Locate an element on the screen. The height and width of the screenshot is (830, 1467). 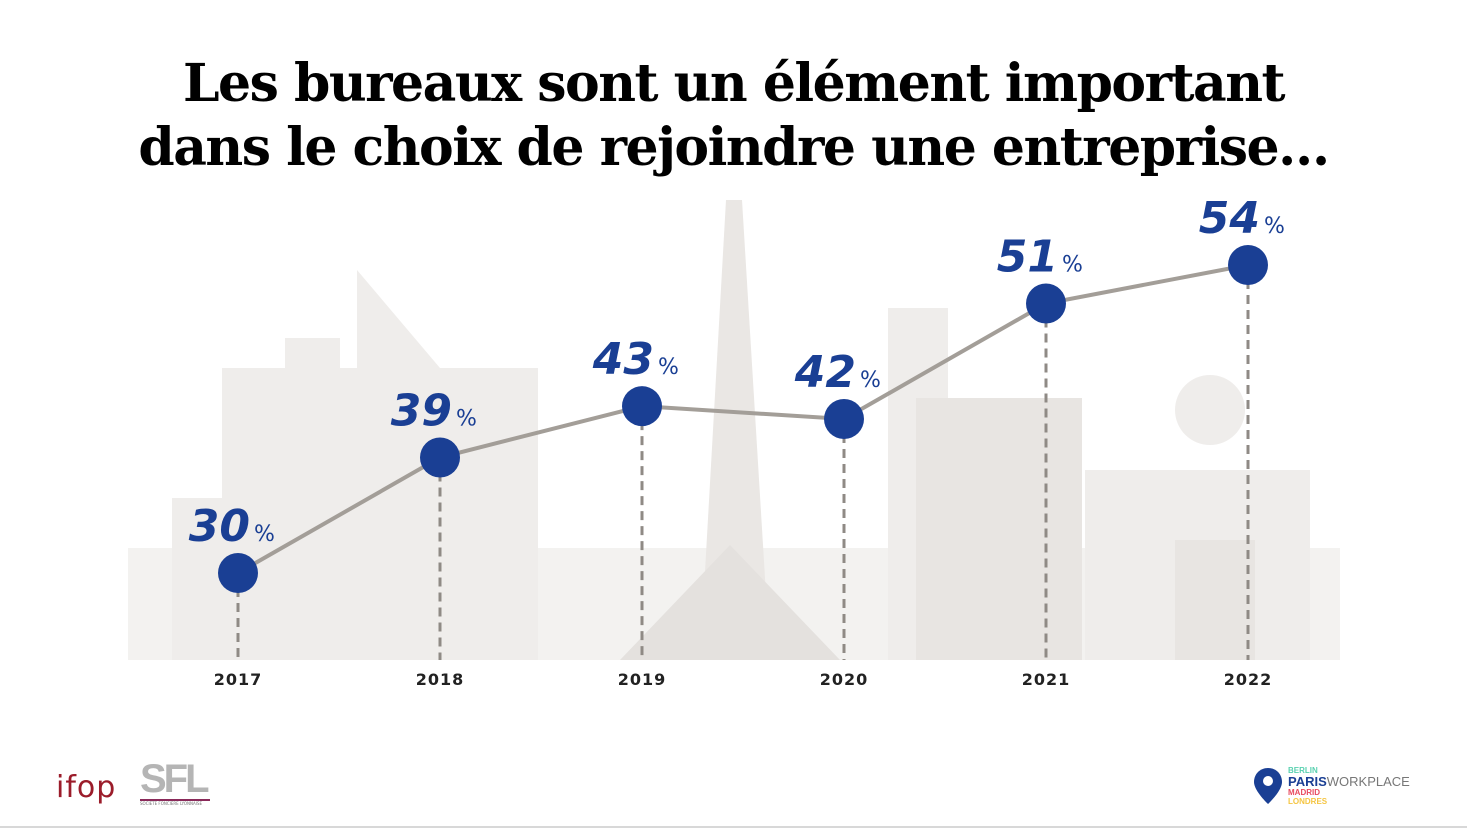
data-label: 43 is located at coordinates (623, 359).